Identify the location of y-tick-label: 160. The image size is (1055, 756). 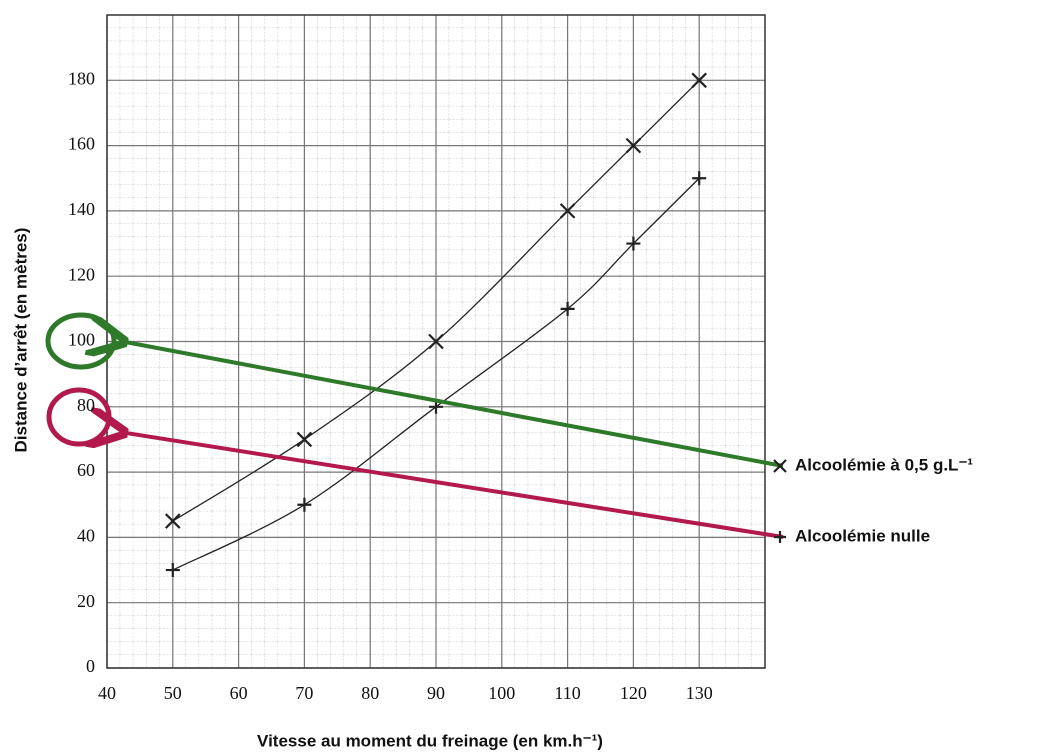
(81, 144).